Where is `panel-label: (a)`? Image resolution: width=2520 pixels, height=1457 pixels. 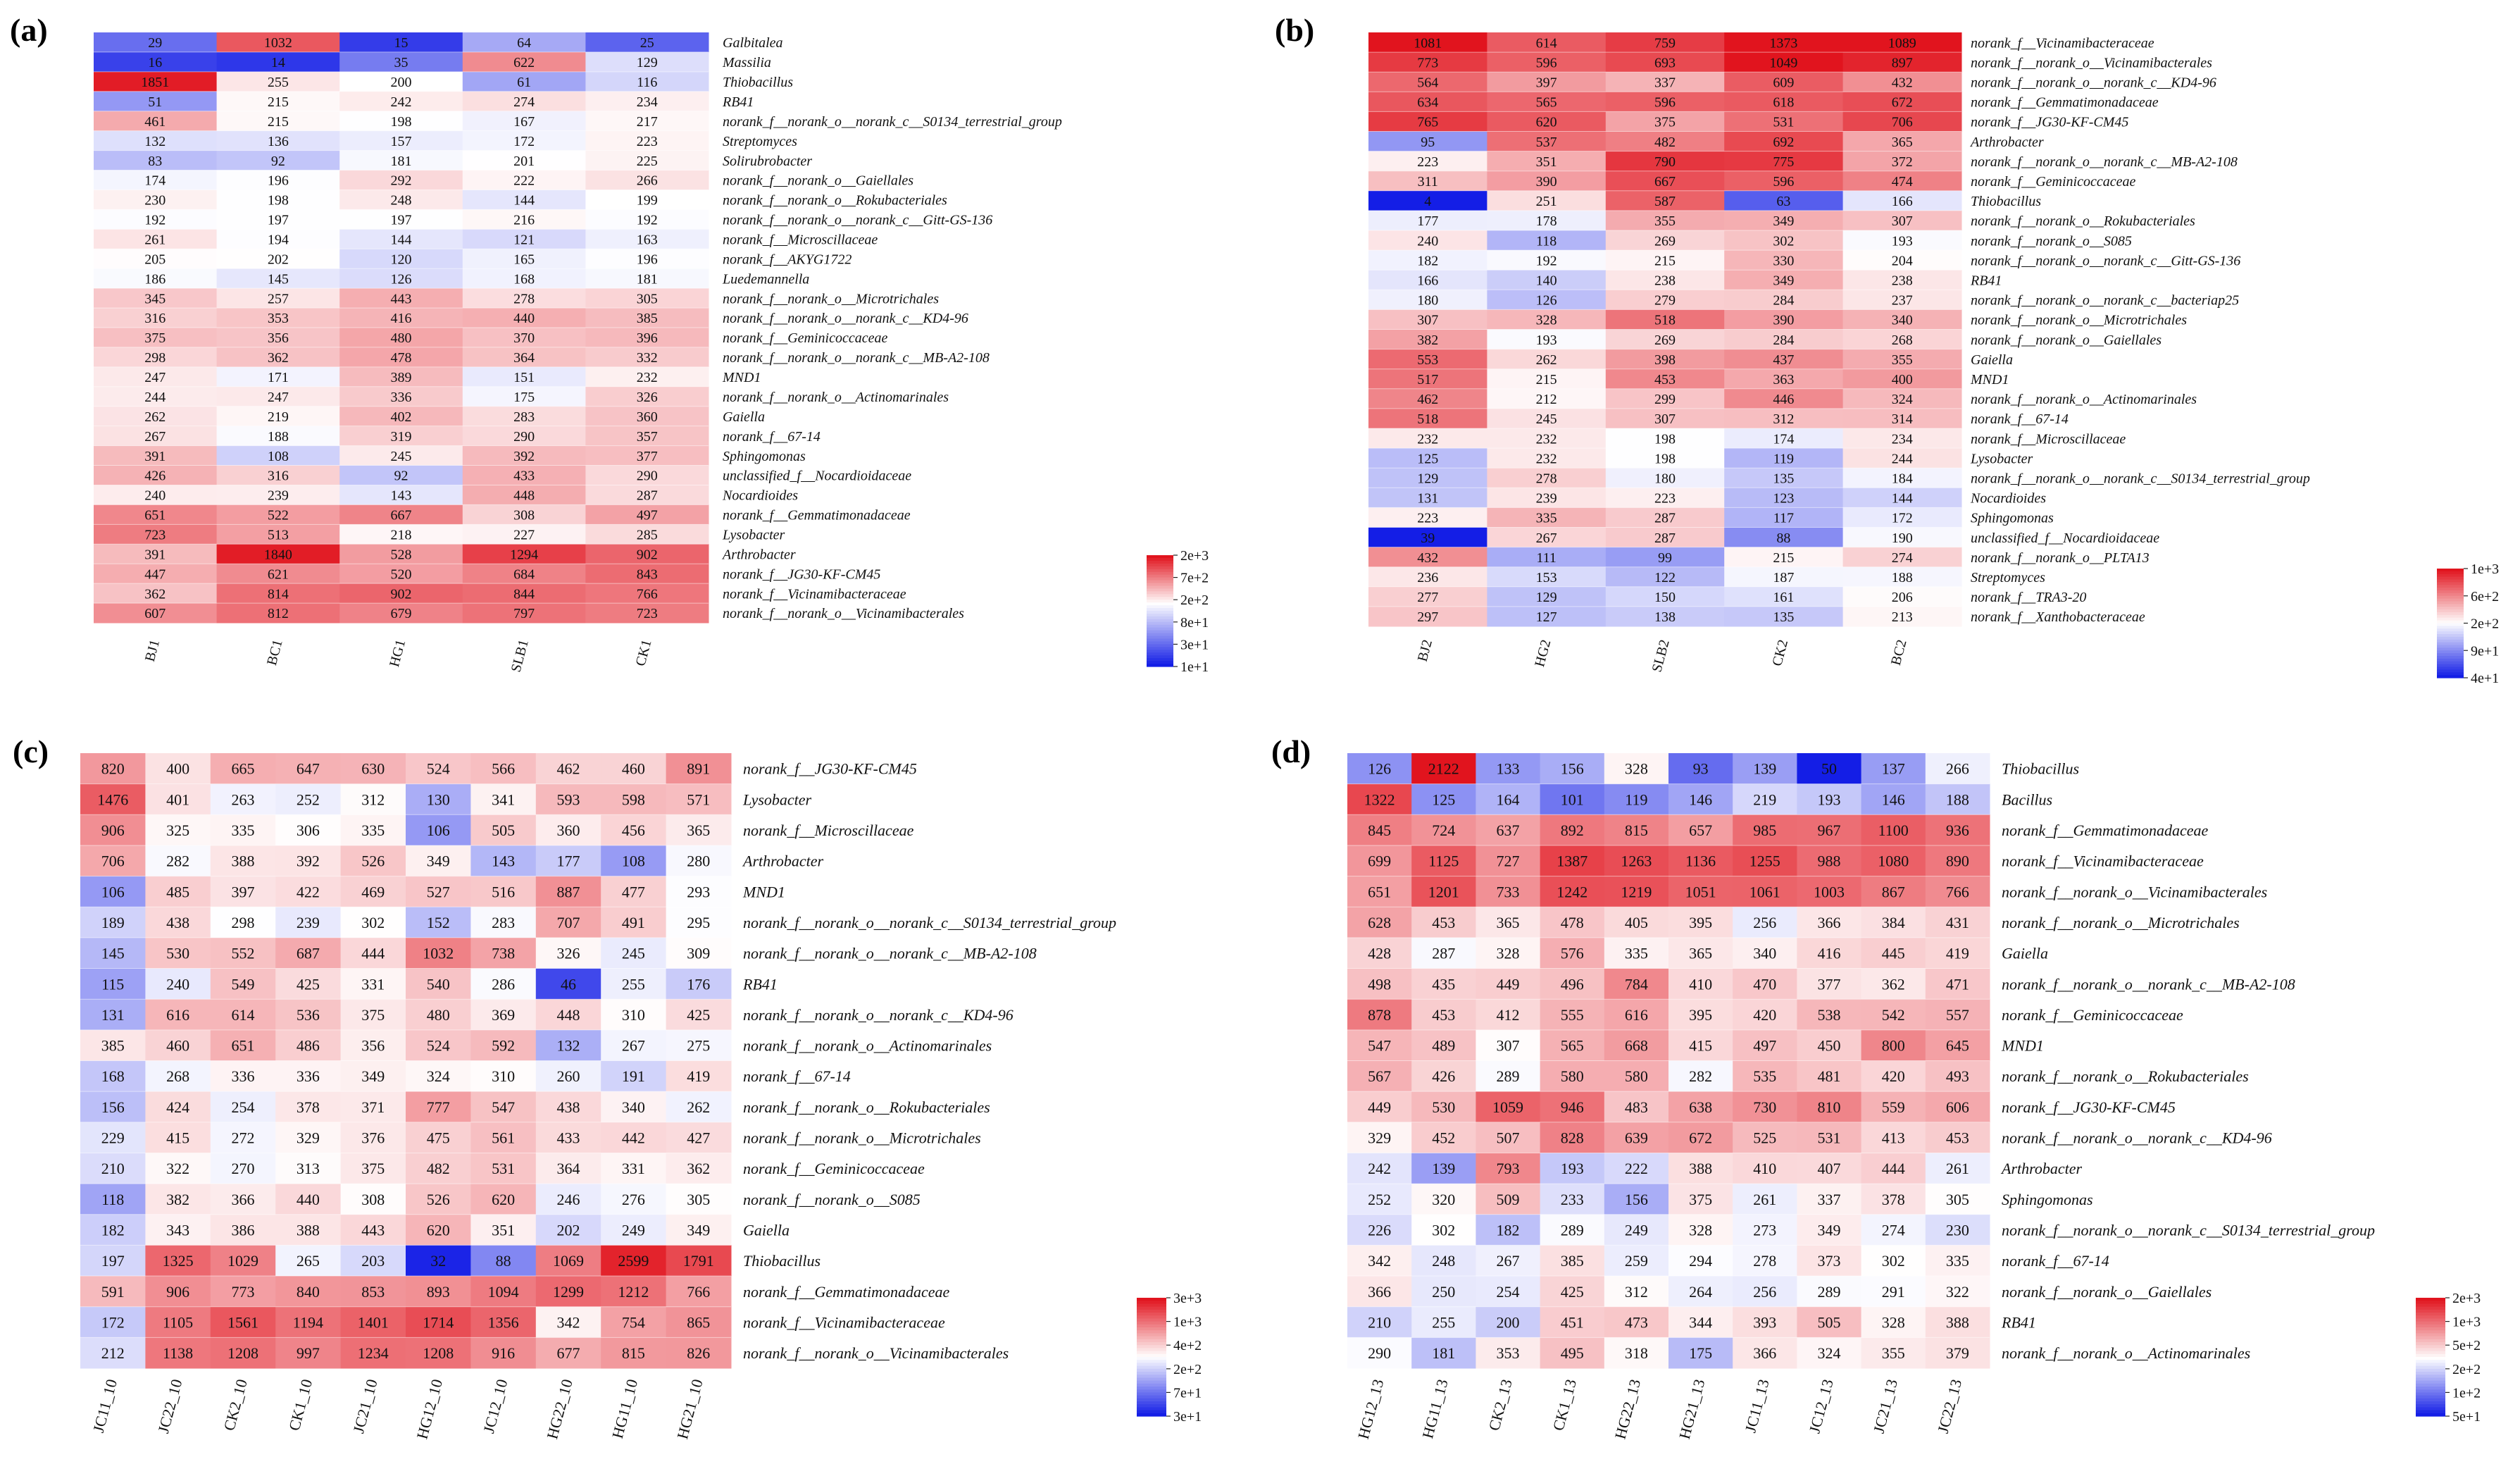
panel-label: (a) is located at coordinates (29, 30).